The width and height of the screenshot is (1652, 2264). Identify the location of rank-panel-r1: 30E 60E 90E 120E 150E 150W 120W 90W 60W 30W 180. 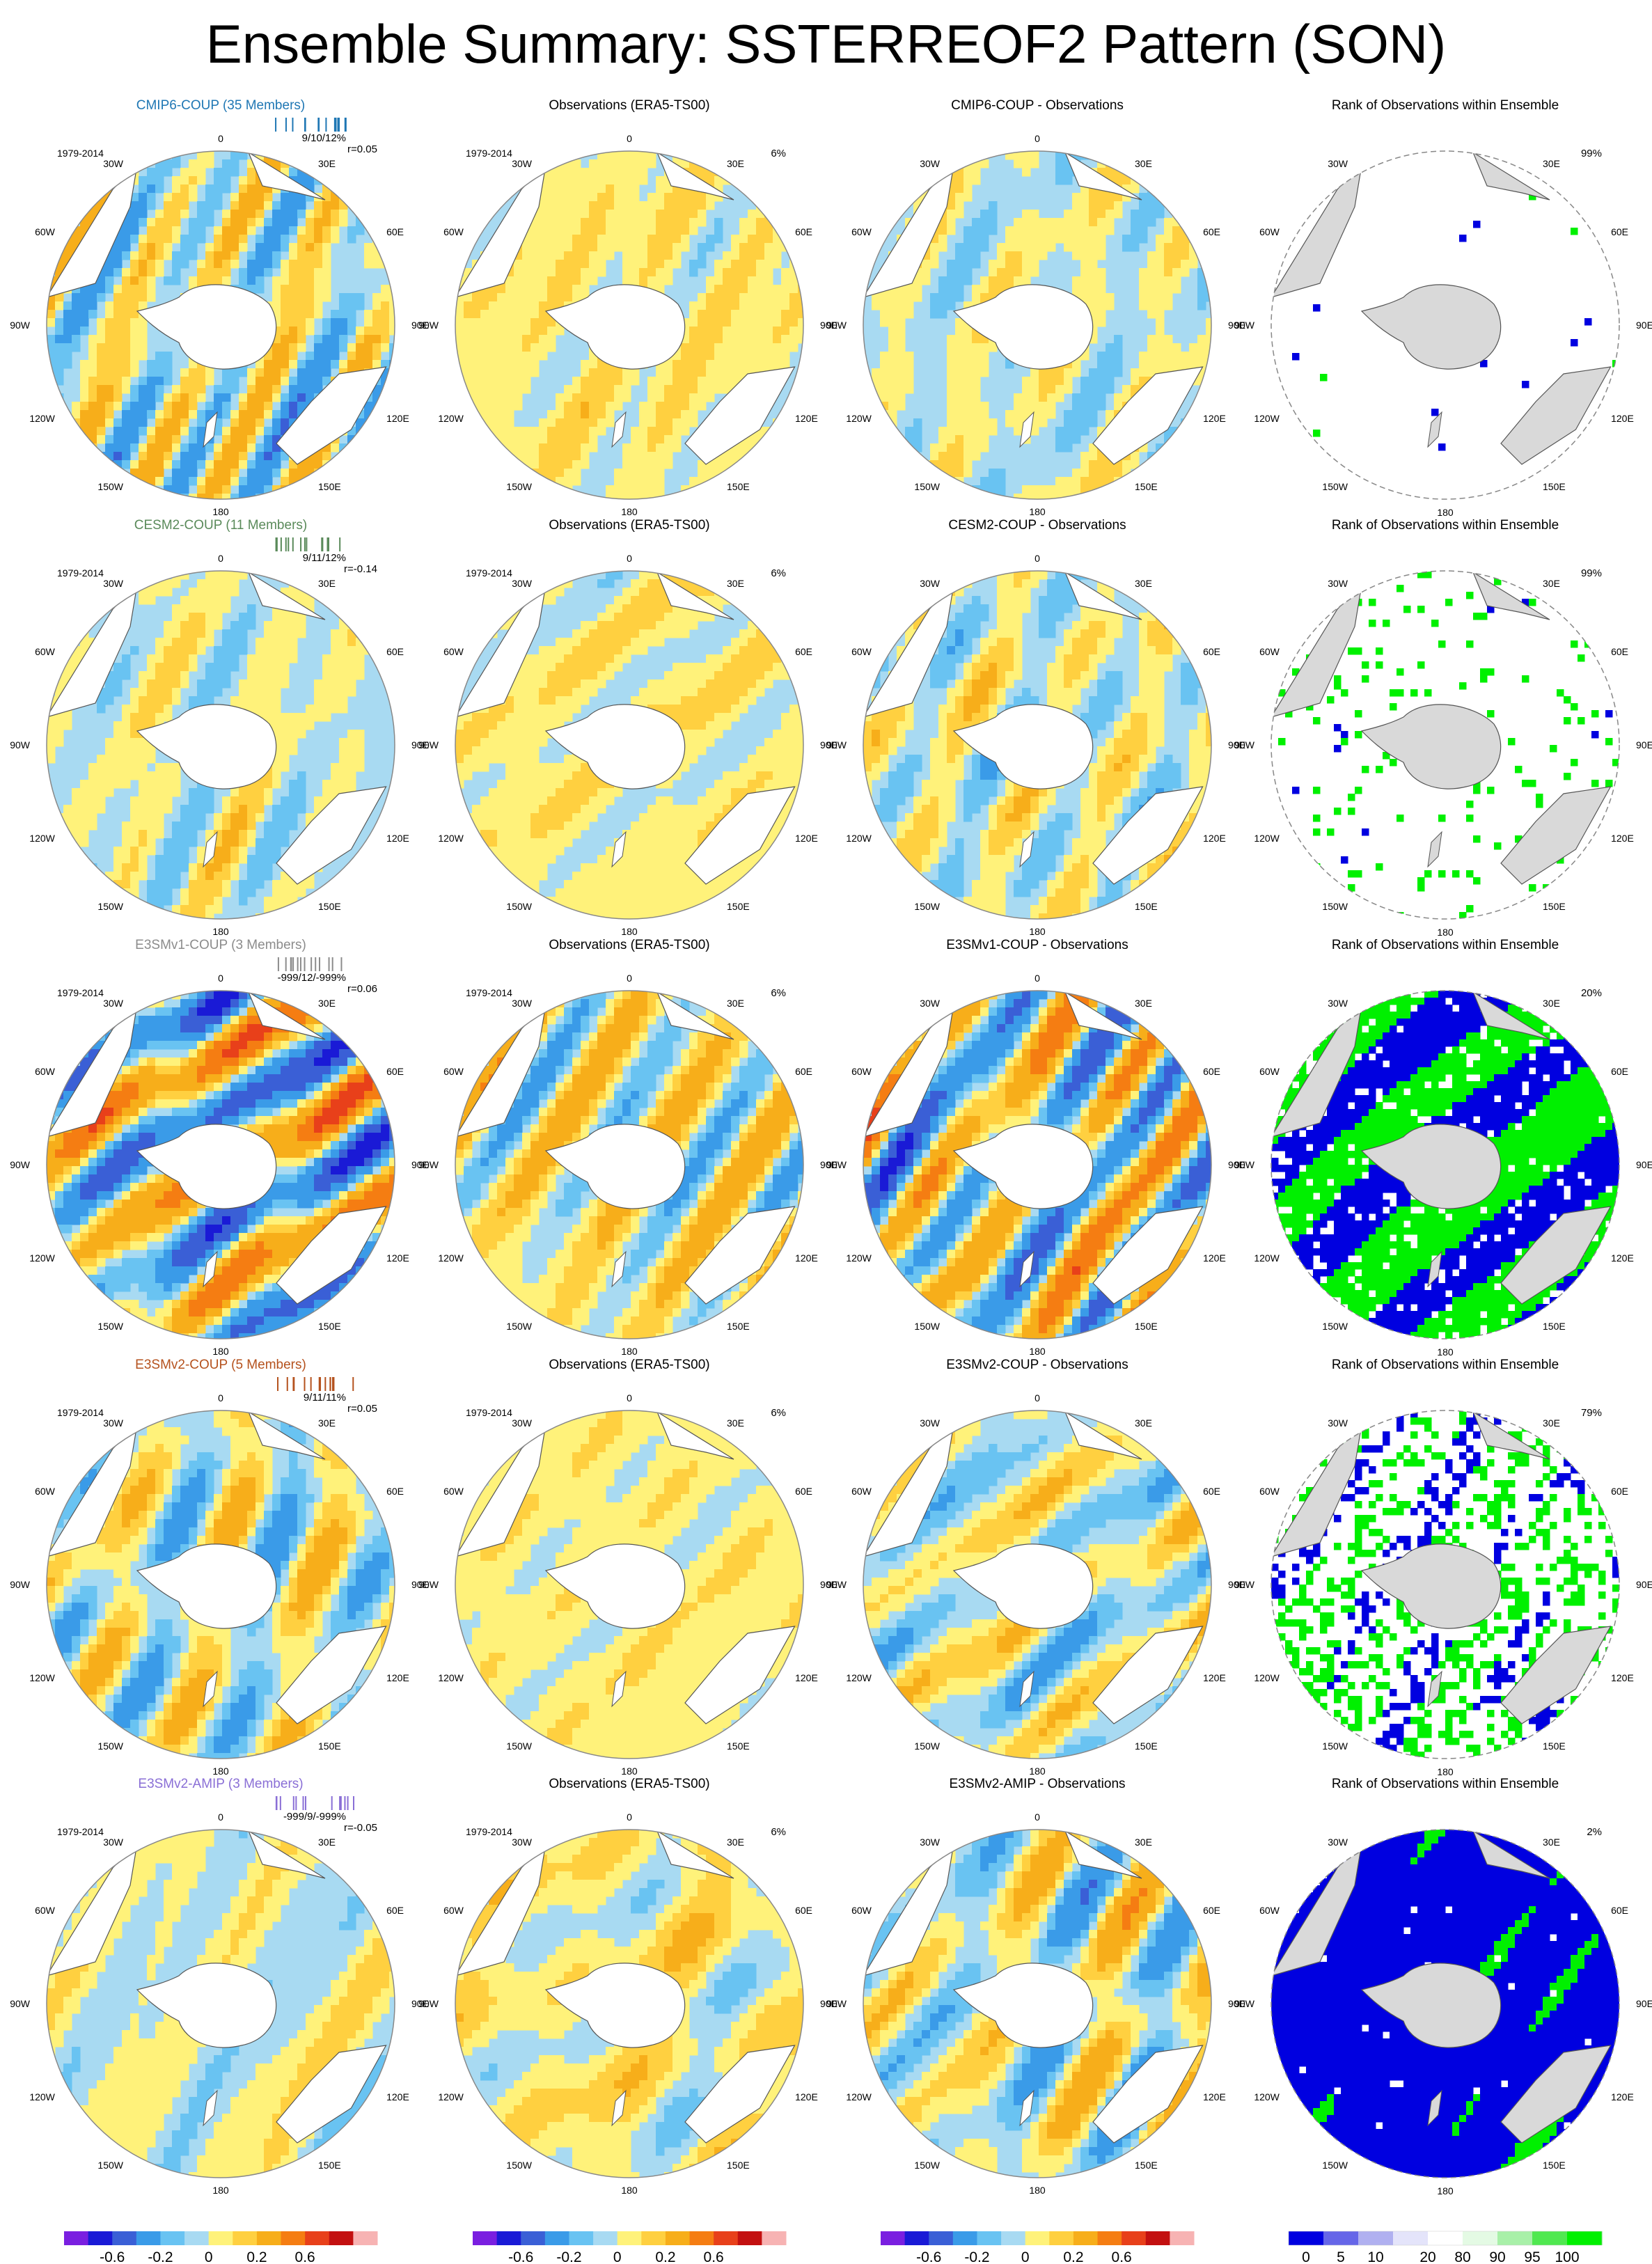
(1443, 754).